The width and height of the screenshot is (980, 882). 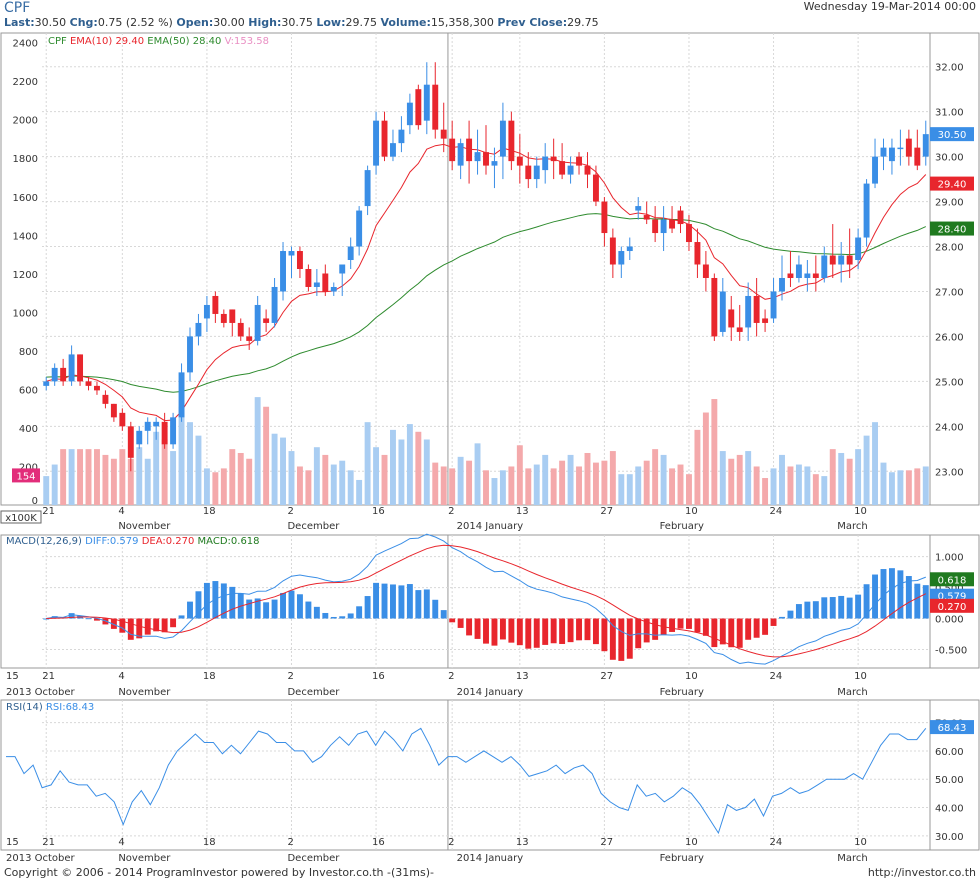 I want to click on volume-badge-box, so click(x=26, y=475).